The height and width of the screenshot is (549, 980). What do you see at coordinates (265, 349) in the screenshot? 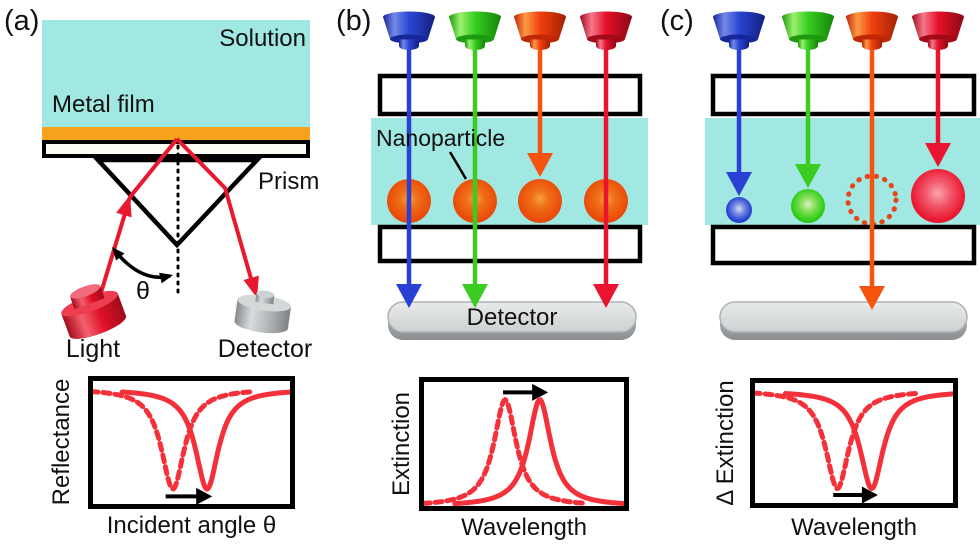
I see `detector-label: Detector` at bounding box center [265, 349].